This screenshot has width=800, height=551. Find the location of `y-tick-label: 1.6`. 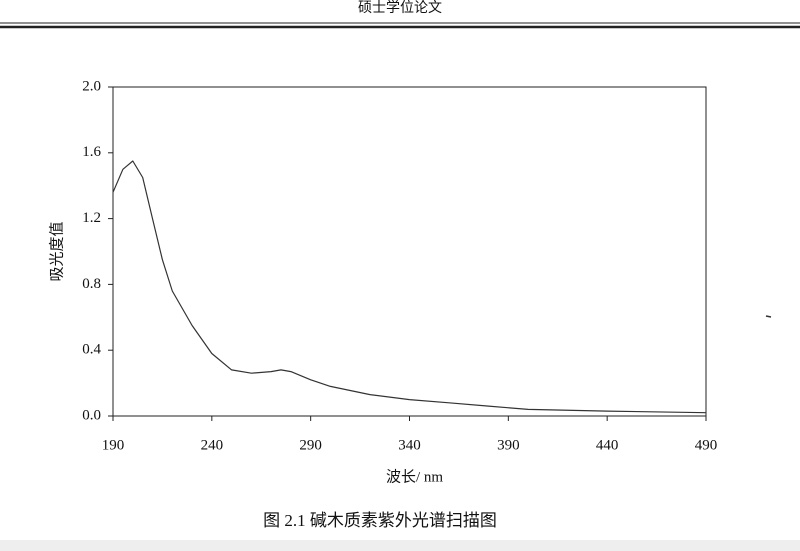

y-tick-label: 1.6 is located at coordinates (91, 152).